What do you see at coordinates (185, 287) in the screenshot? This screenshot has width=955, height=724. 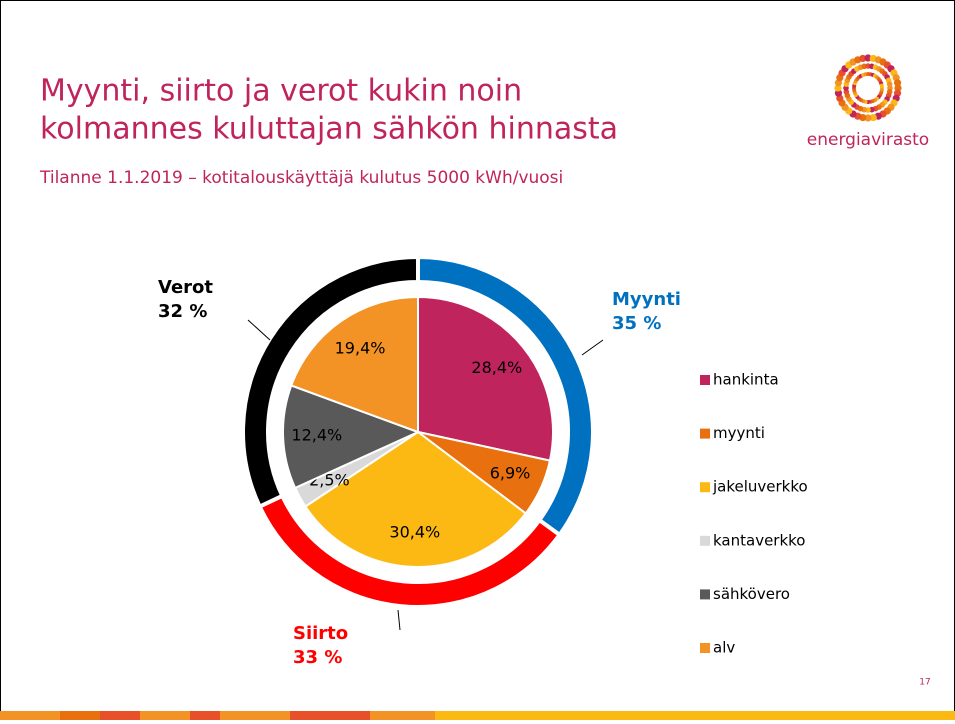 I see `group-name: Verot` at bounding box center [185, 287].